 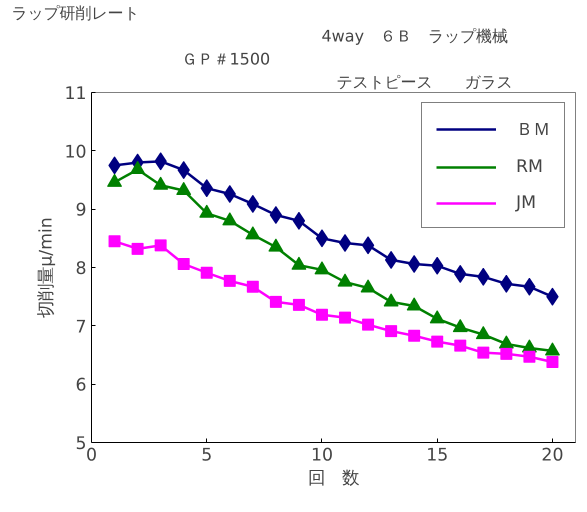 I want to click on chart-title: ラップ研削レート, so click(x=76, y=13).